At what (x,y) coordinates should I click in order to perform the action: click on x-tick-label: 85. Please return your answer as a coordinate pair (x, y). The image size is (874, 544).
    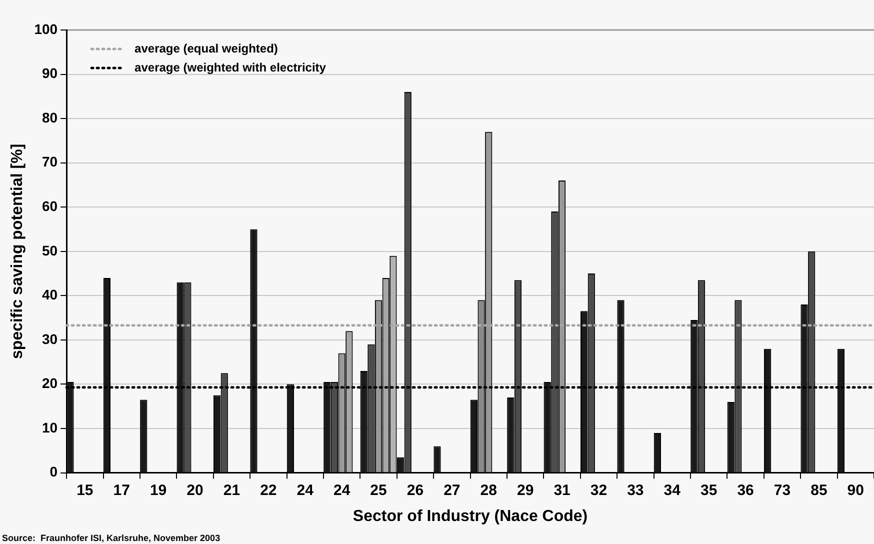
    Looking at the image, I should click on (819, 490).